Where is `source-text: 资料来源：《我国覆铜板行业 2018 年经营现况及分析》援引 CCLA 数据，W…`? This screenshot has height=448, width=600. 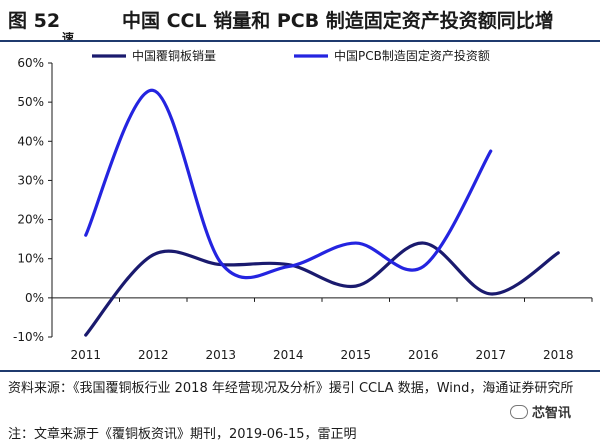
source-text: 资料来源：《我国覆铜板行业 2018 年经营现况及分析》援引 CCLA 数据，W… is located at coordinates (291, 388).